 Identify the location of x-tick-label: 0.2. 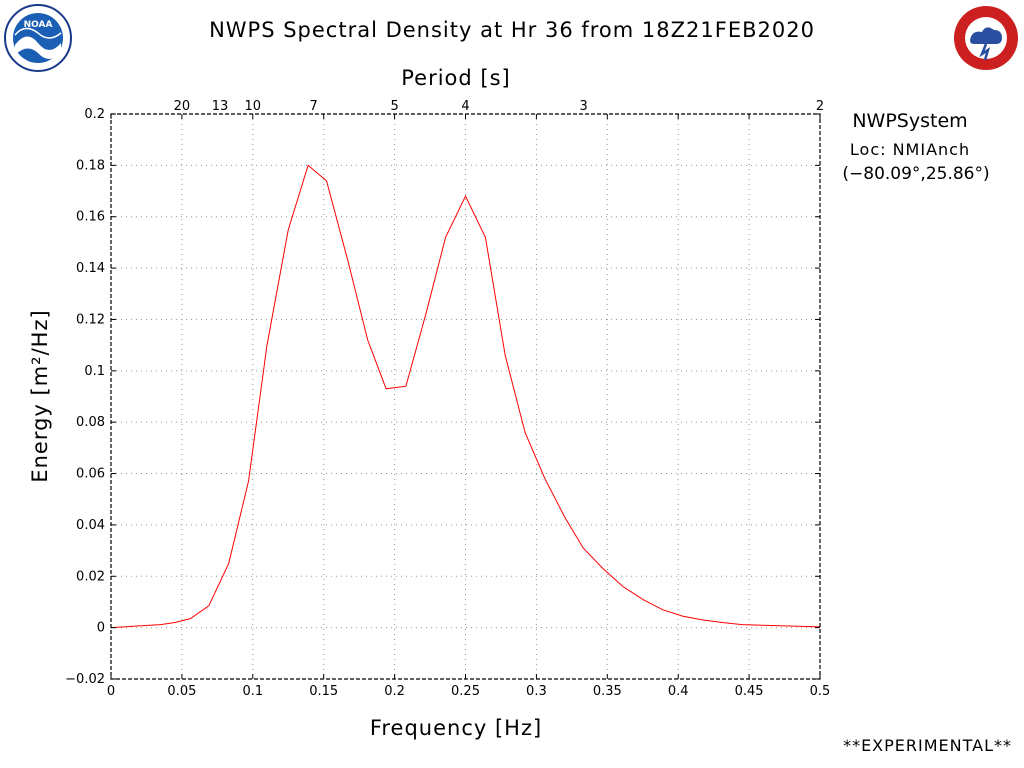
(394, 691).